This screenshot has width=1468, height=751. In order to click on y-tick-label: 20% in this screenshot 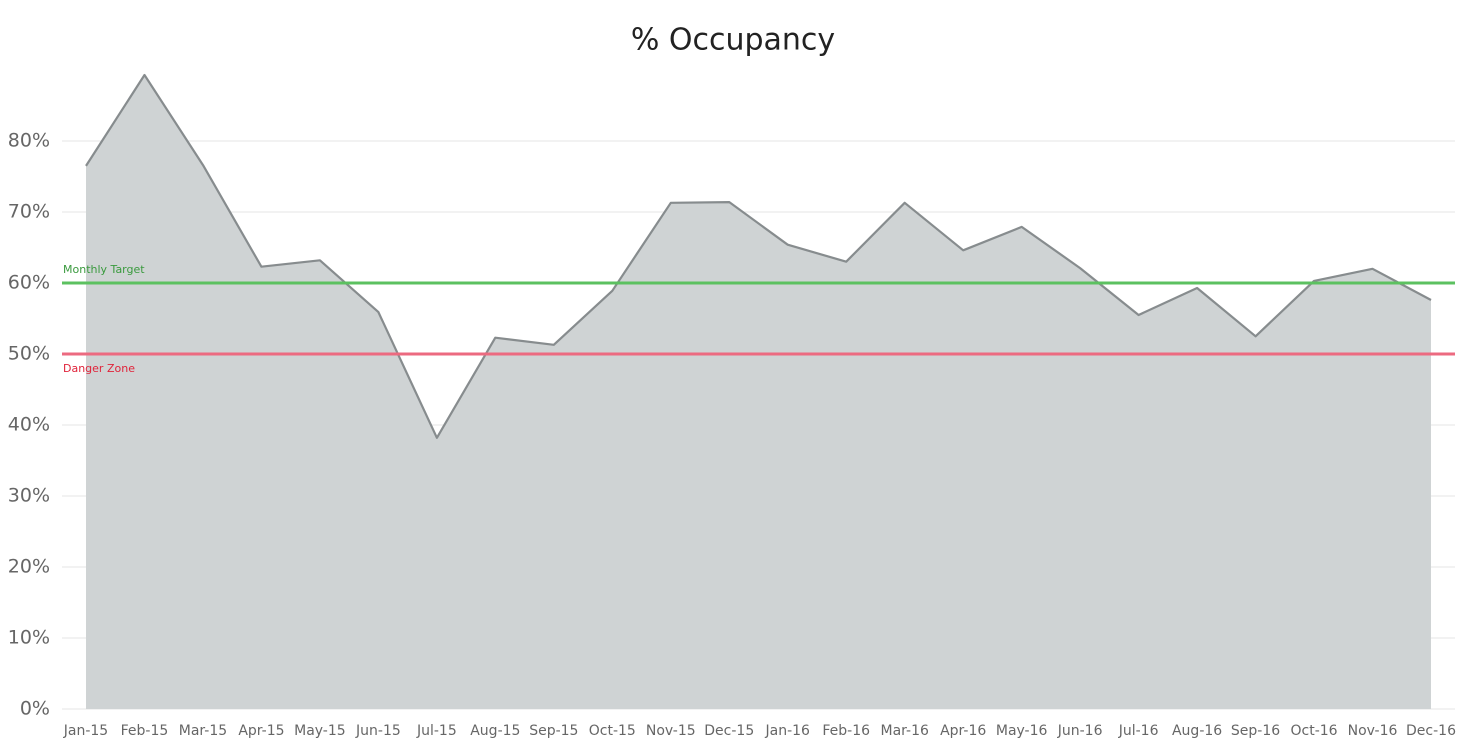, I will do `click(29, 567)`.